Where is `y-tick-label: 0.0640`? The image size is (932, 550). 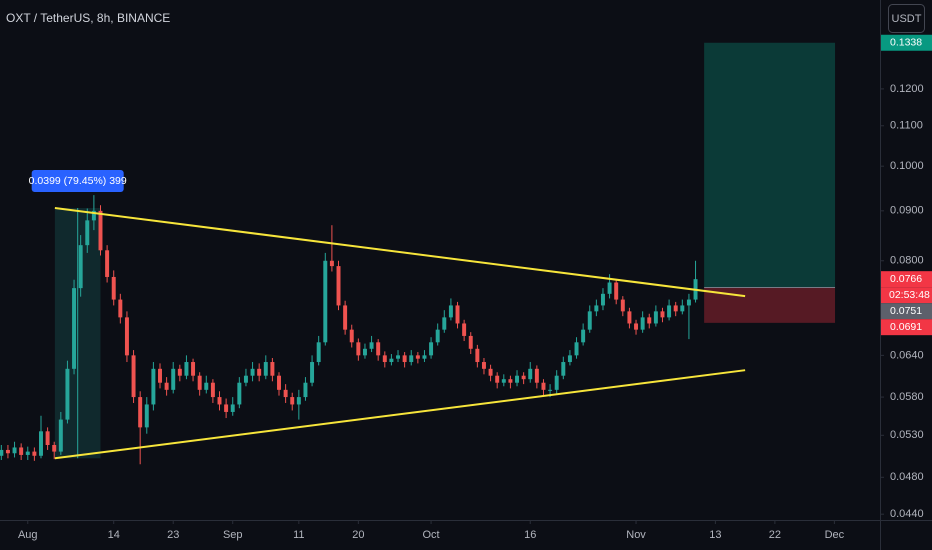
y-tick-label: 0.0640 is located at coordinates (907, 355).